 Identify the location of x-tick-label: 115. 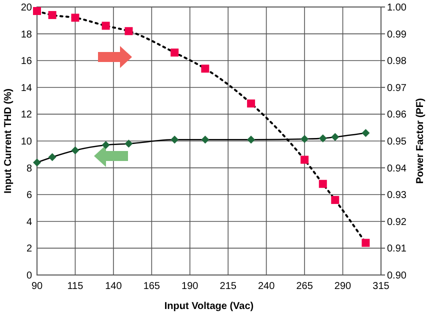
(75, 286).